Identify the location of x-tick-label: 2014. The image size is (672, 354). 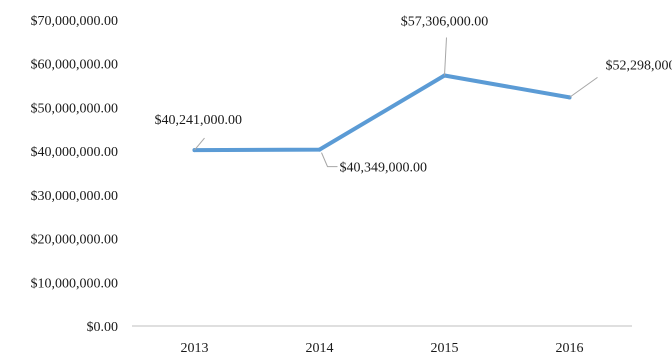
(320, 347).